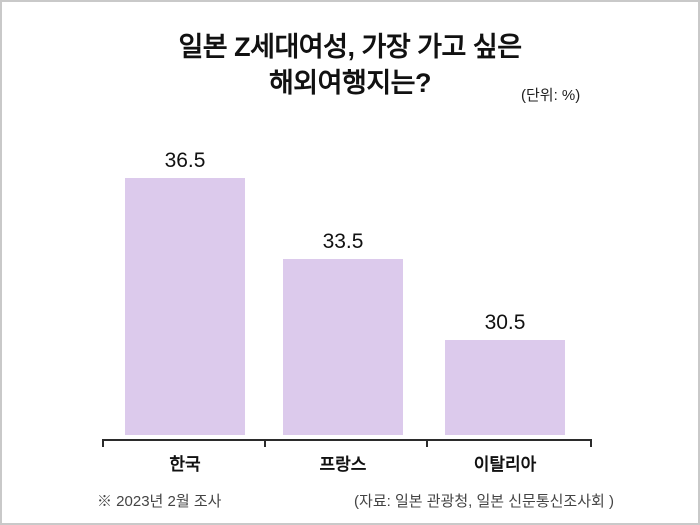 The image size is (700, 525). I want to click on bar-italy, so click(505, 387).